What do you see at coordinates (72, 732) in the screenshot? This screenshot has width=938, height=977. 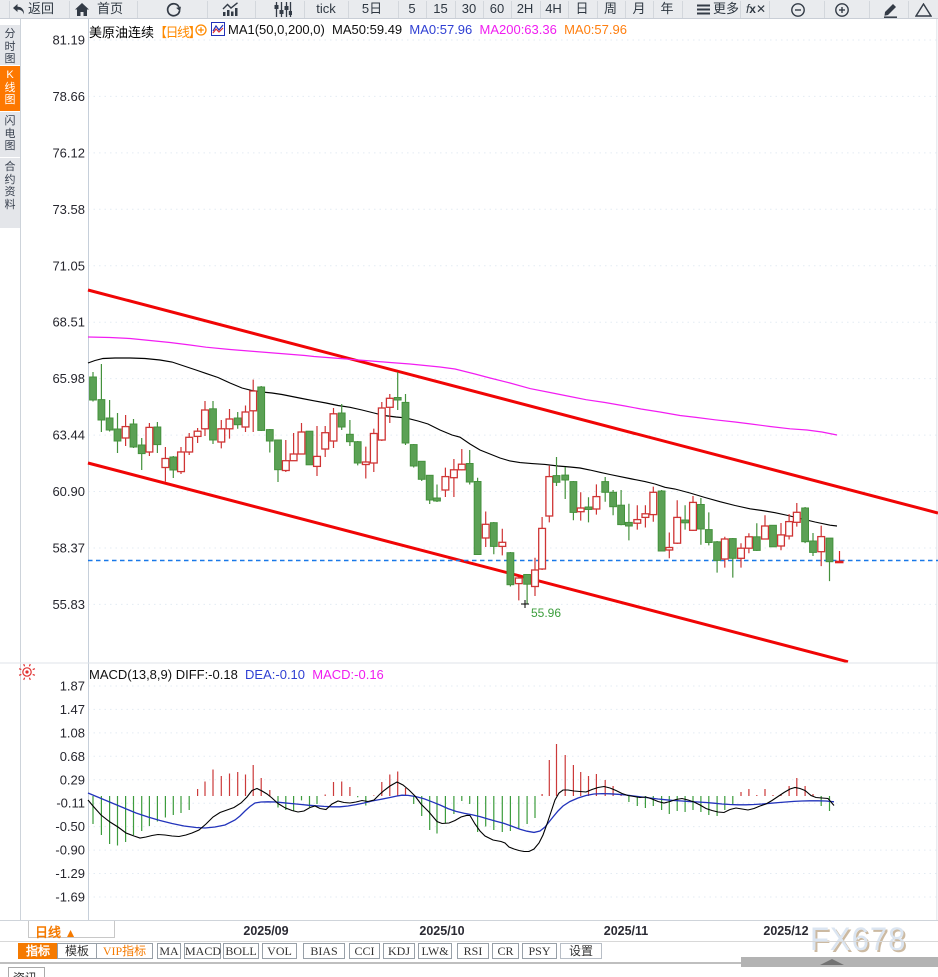 I see `svg-text: 1.08` at bounding box center [72, 732].